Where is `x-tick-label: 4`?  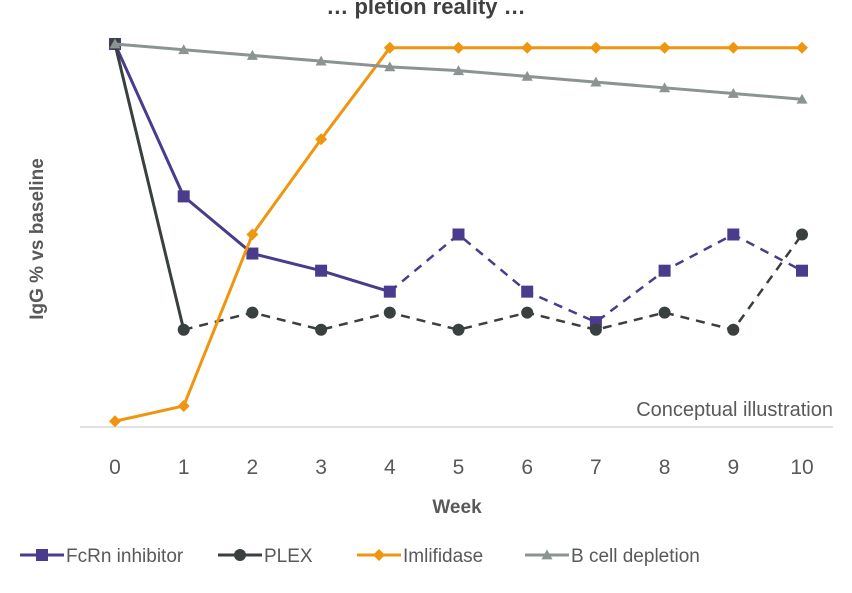
x-tick-label: 4 is located at coordinates (390, 467).